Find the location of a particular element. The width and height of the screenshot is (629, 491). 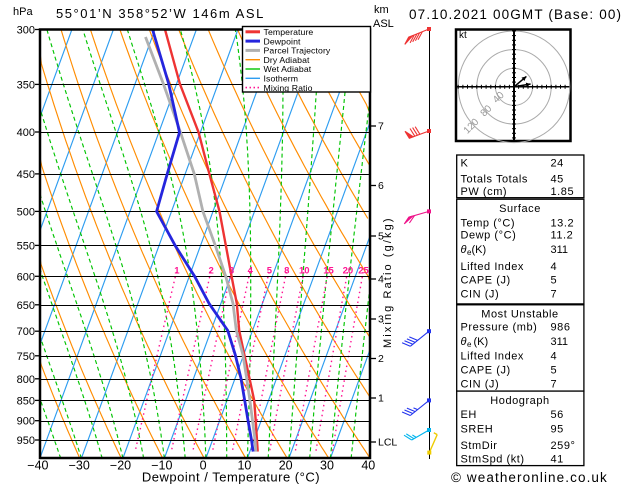

svg-text: Dewpoint / Temperature (°C) is located at coordinates (231, 477).